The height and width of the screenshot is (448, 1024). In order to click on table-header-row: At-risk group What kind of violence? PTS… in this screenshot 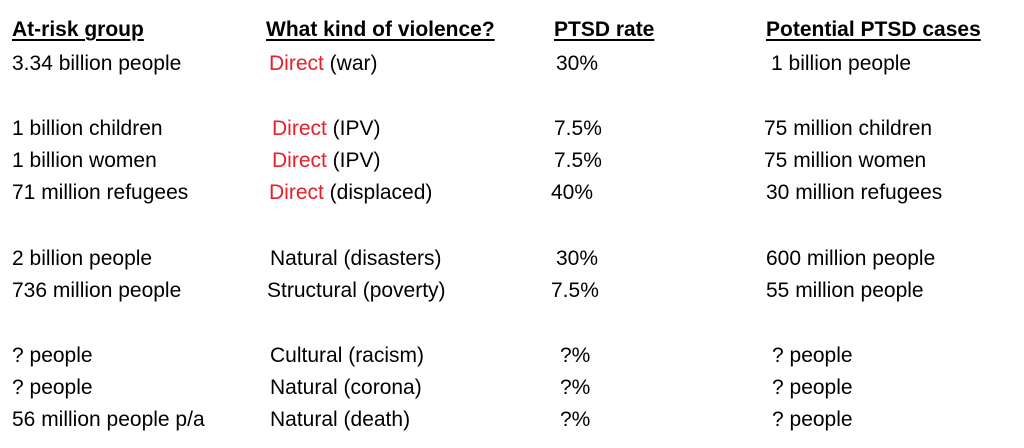, I will do `click(512, 30)`.